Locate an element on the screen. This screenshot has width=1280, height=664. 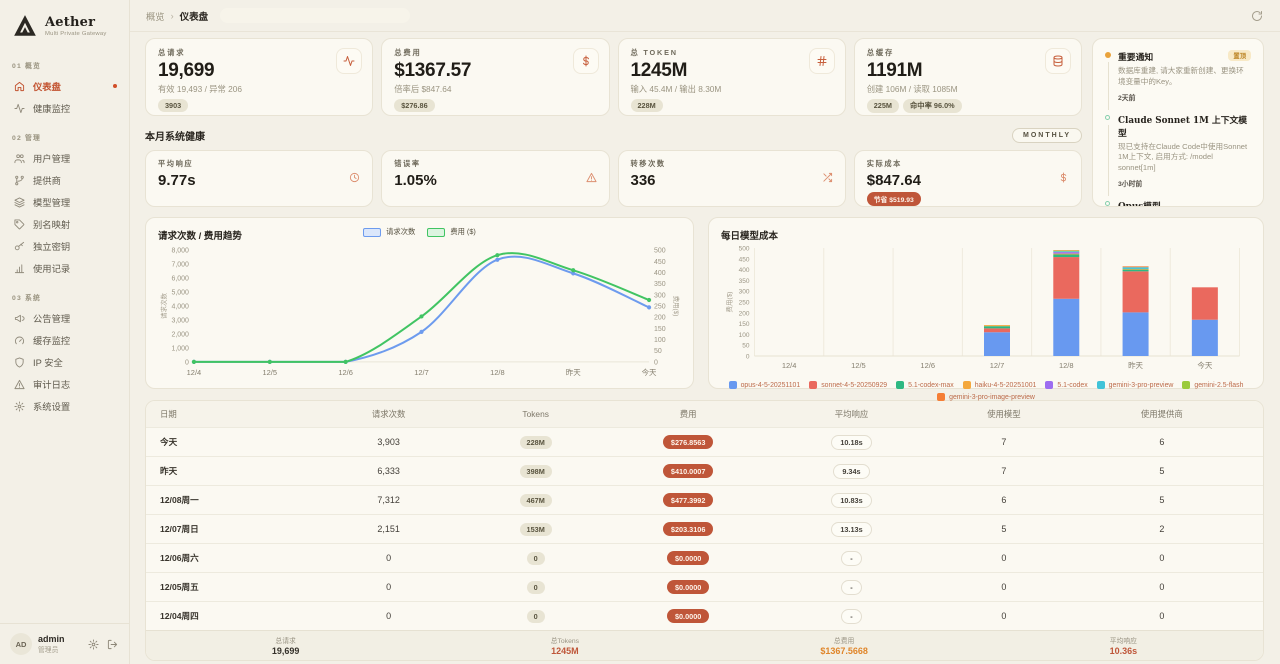
cell-requests: 0 is located at coordinates (389, 558).